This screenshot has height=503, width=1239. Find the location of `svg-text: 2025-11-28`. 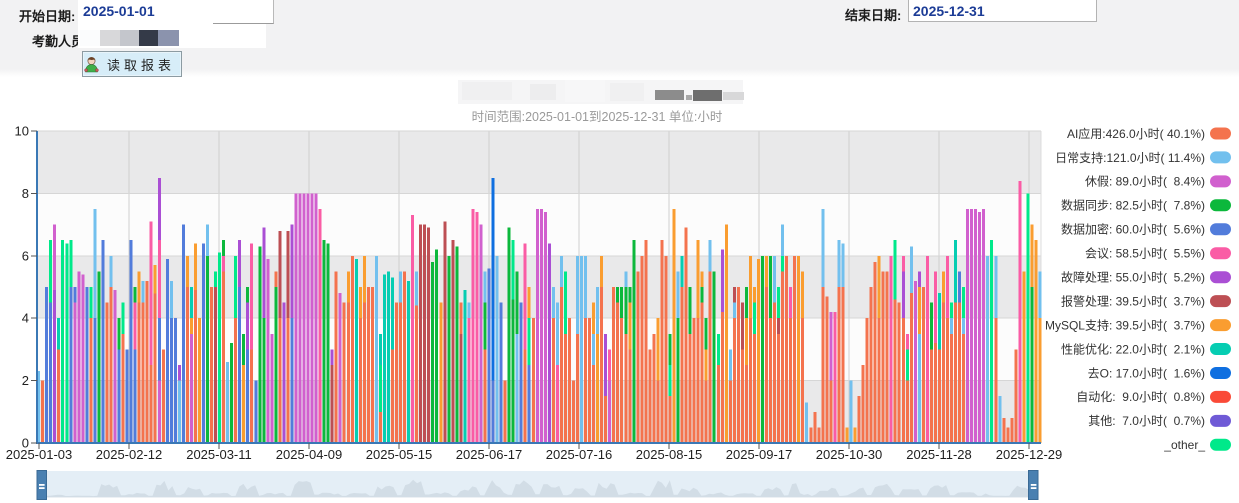

svg-text: 2025-11-28 is located at coordinates (939, 454).